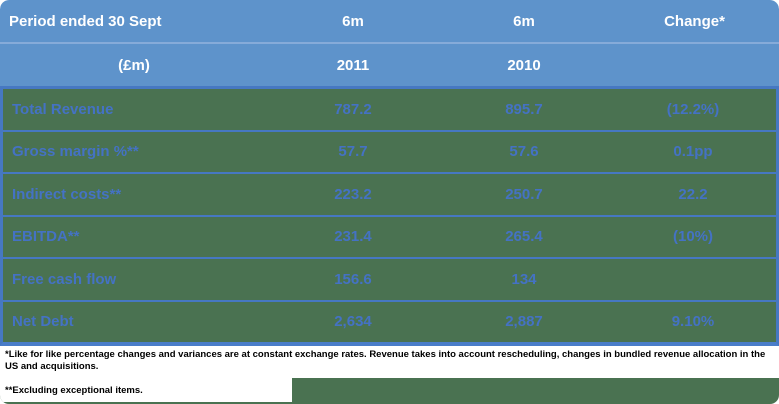 The image size is (779, 404). I want to click on value-2011: 223.2, so click(353, 194).